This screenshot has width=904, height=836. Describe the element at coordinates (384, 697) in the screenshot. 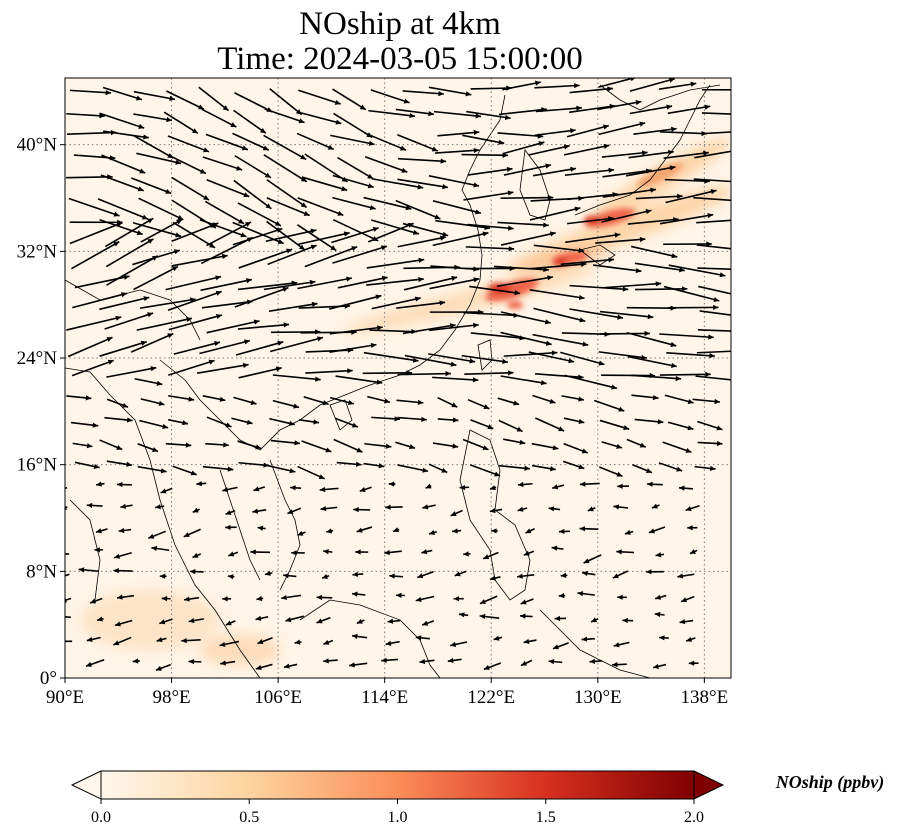

I see `x-tick-label: 114°E` at that location.